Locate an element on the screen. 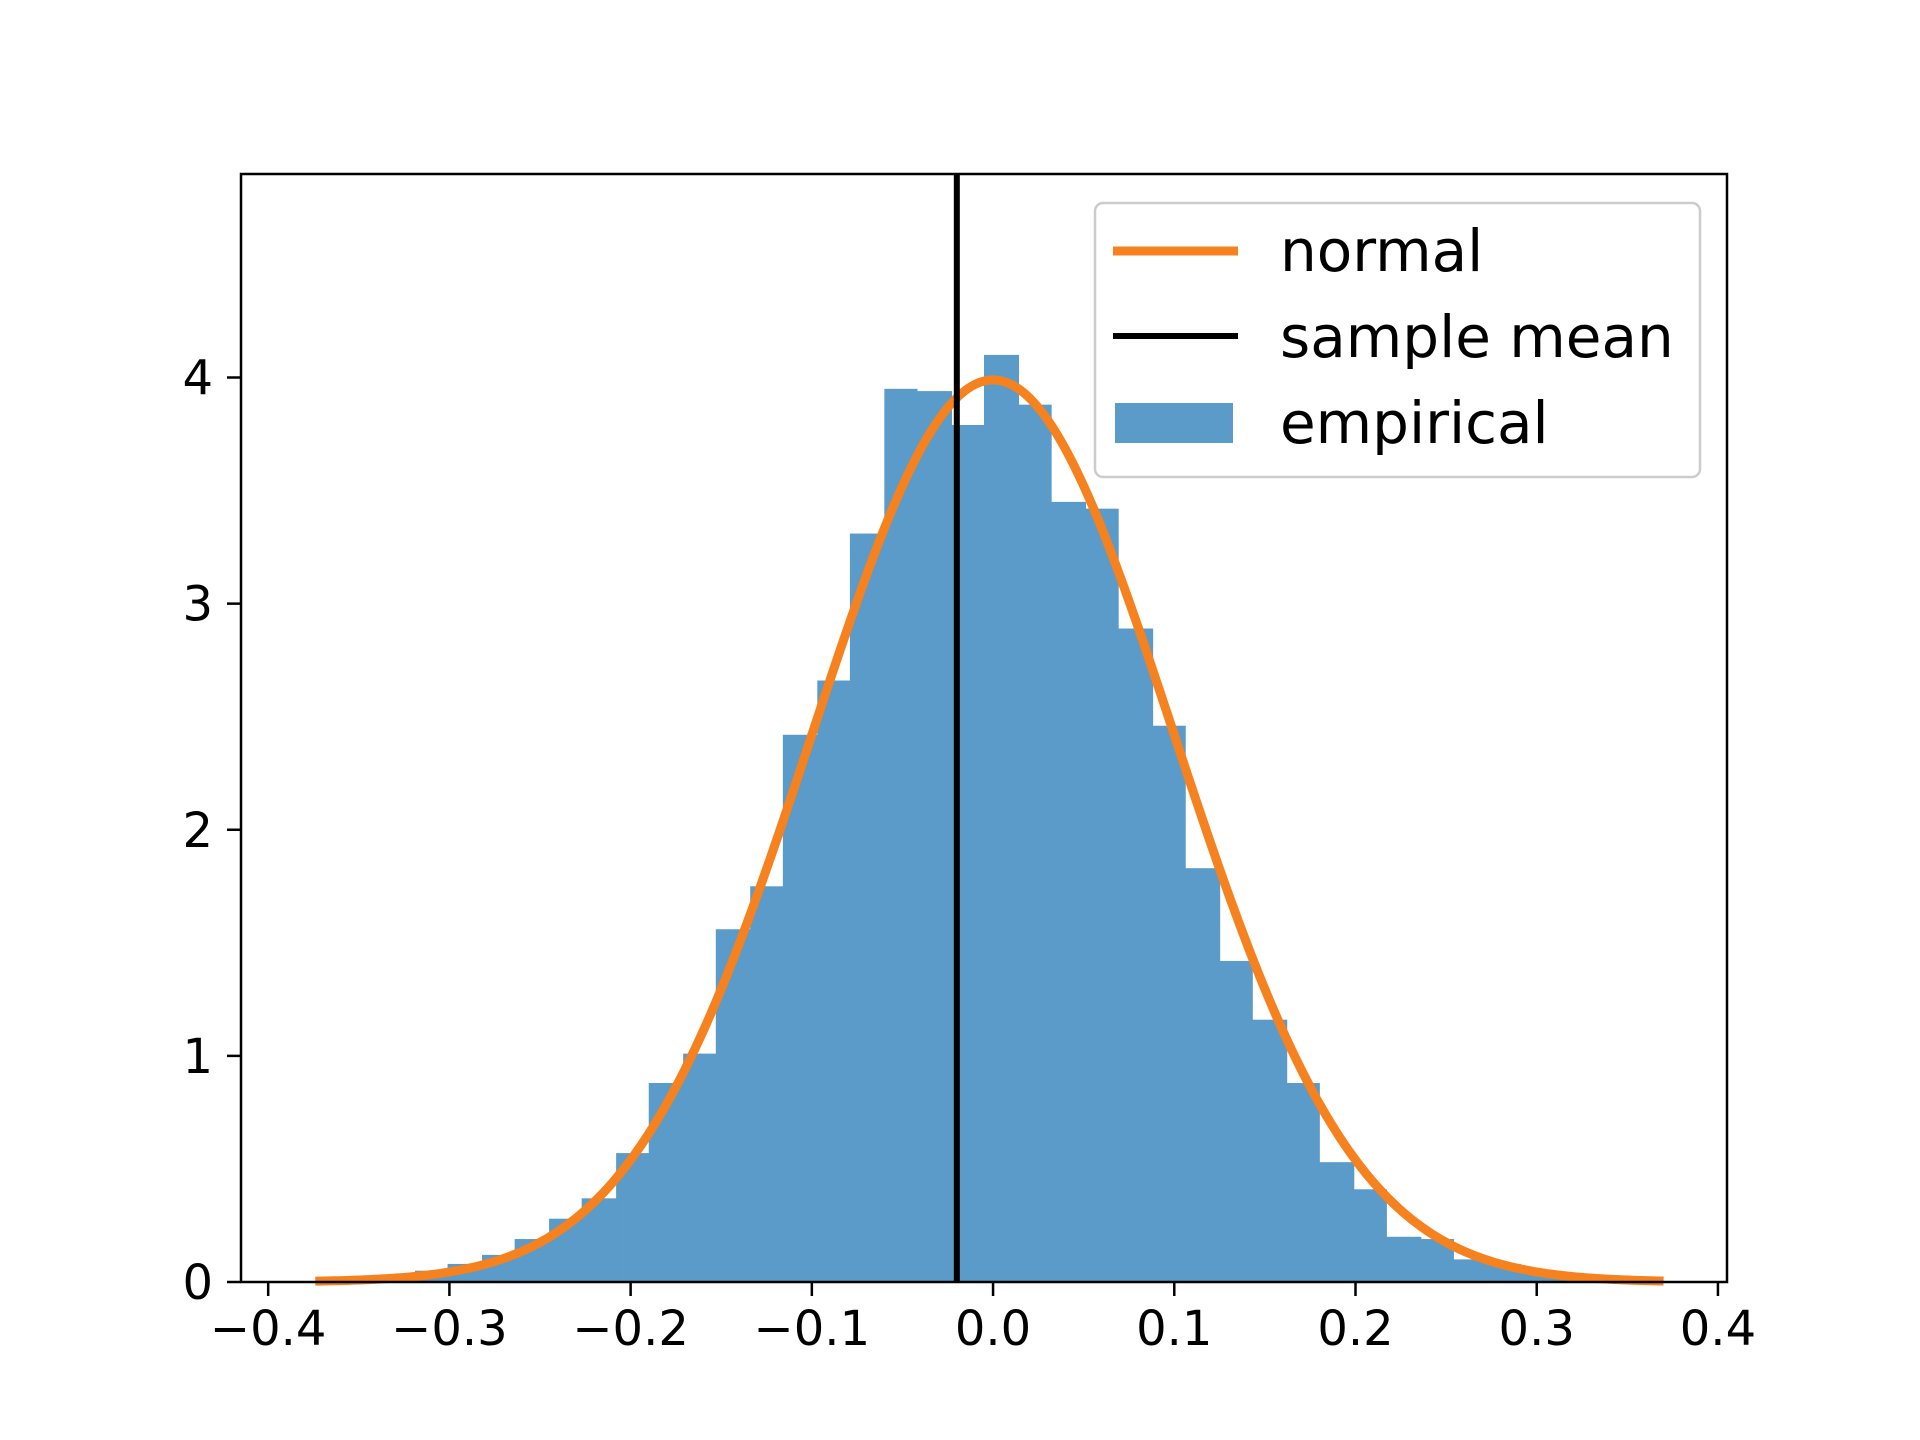  legend-box is located at coordinates (1397, 340).